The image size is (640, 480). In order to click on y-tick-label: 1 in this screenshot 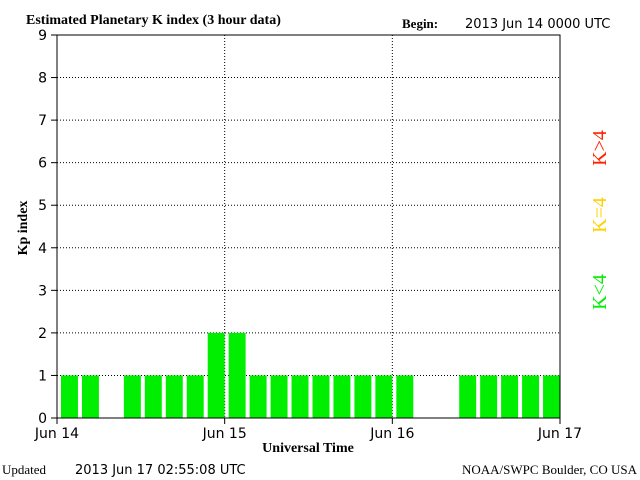, I will do `click(42, 376)`.